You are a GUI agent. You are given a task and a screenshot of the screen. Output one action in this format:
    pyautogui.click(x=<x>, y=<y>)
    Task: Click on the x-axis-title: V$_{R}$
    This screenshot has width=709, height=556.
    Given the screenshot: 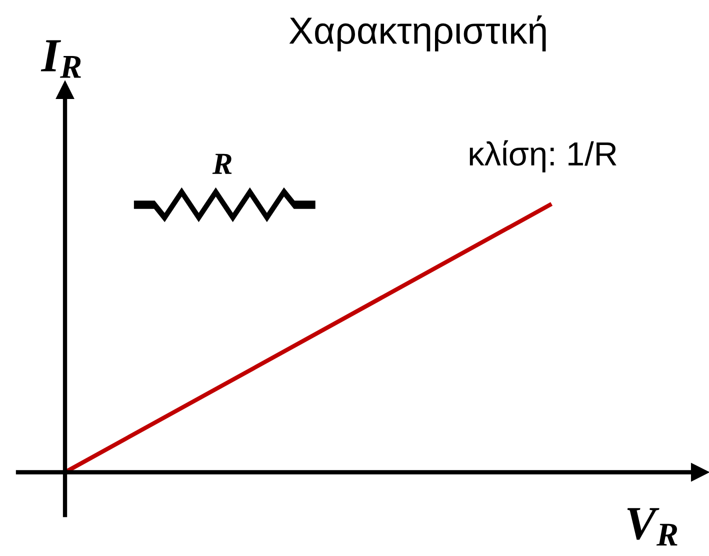 What is the action you would take?
    pyautogui.click(x=652, y=527)
    